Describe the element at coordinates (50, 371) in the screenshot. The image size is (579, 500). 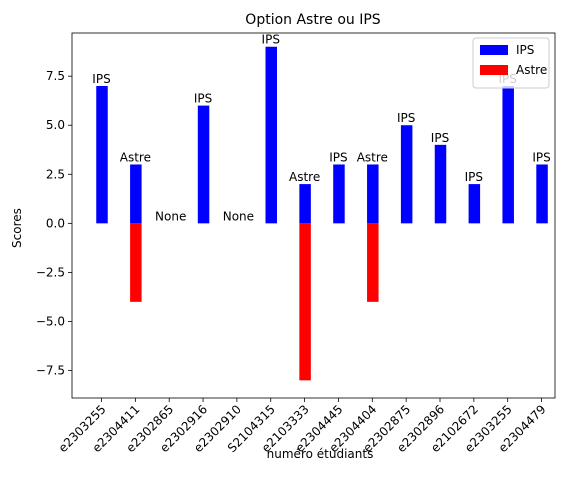
I see `y-tick-label: −7.5` at that location.